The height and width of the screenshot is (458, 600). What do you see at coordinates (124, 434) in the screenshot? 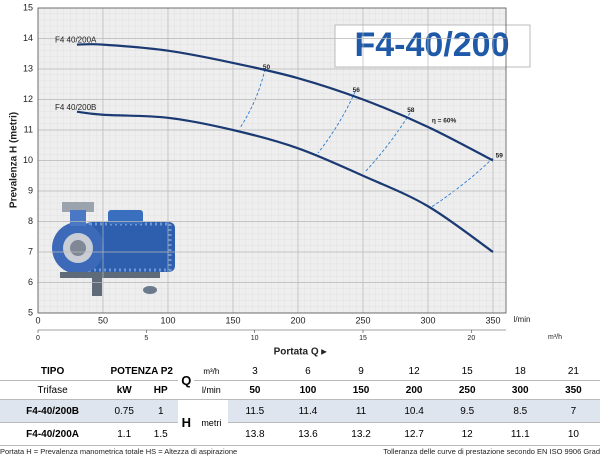
I see `kw-cell: 1.1` at bounding box center [124, 434].